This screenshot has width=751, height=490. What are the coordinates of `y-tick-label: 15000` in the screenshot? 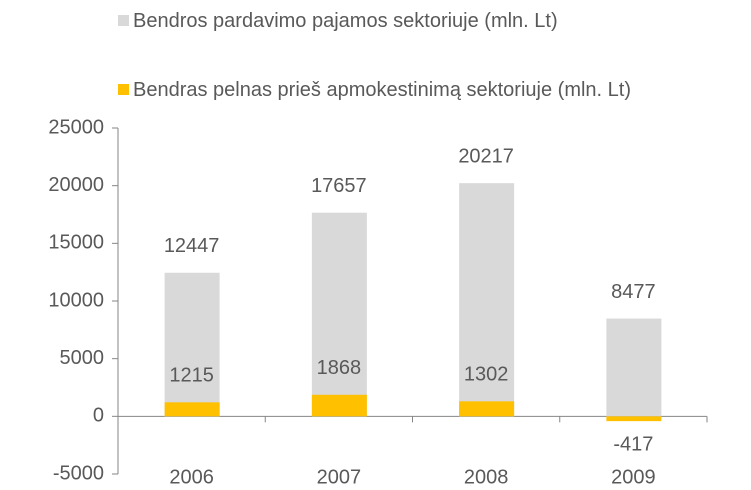 It's located at (76, 243).